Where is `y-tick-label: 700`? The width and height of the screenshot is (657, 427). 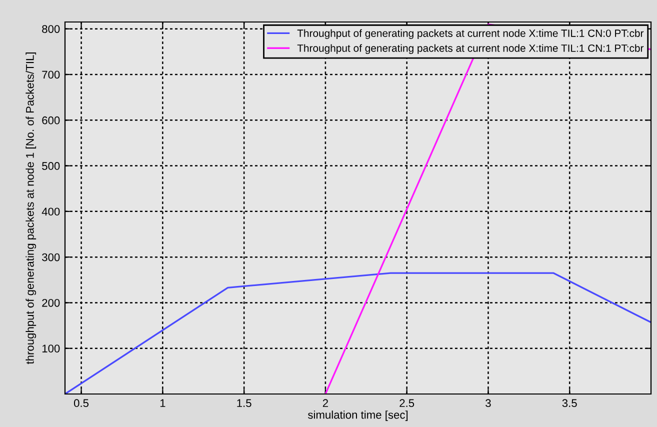
y-tick-label: 700 is located at coordinates (51, 74).